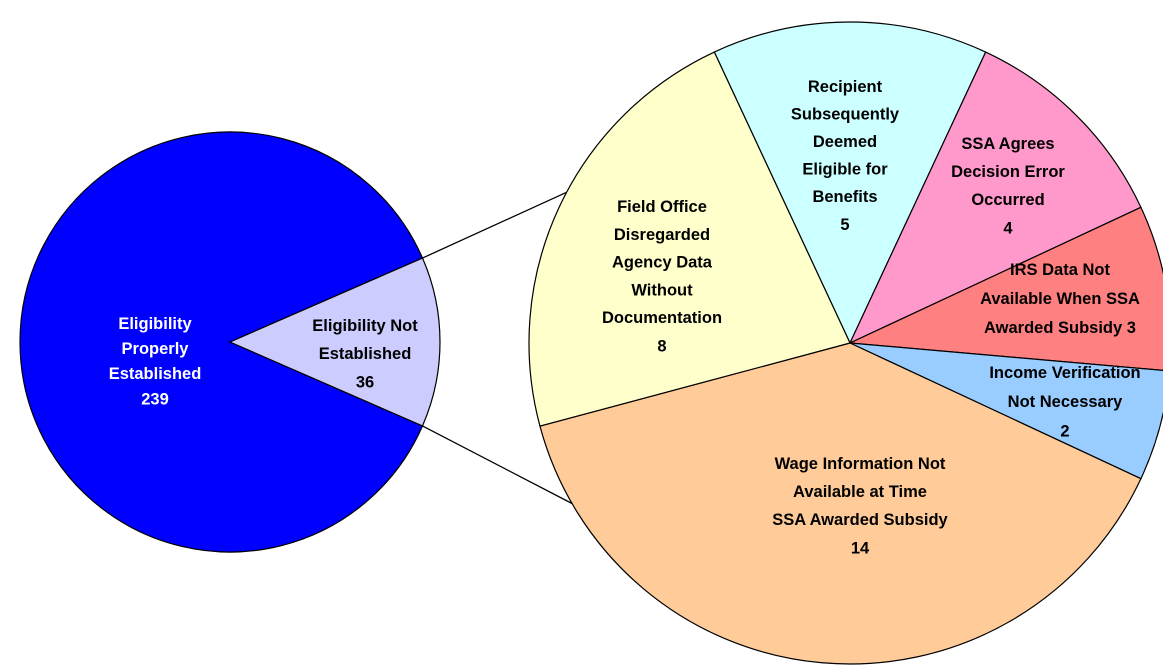 Image resolution: width=1163 pixels, height=665 pixels. What do you see at coordinates (860, 548) in the screenshot?
I see `slice-value: 14` at bounding box center [860, 548].